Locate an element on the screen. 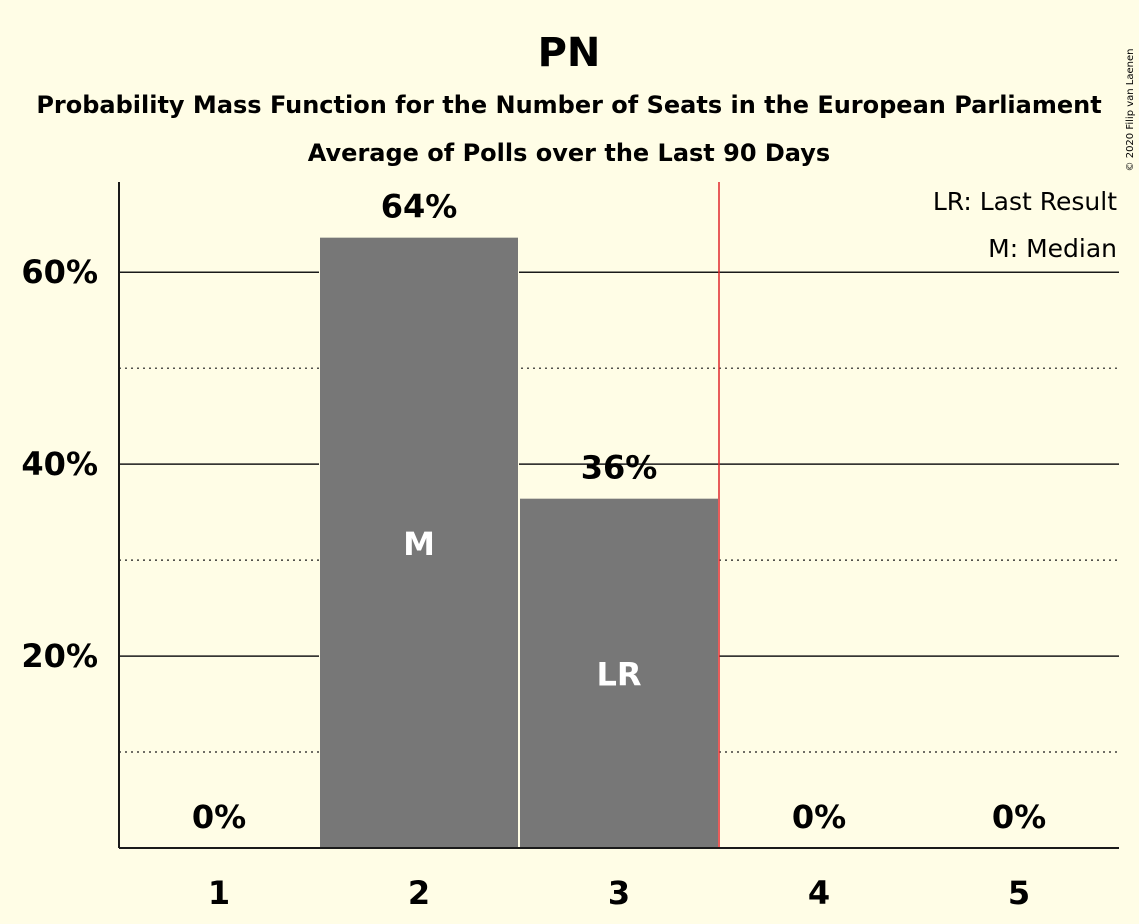  bar-marker-2: M is located at coordinates (419, 544).